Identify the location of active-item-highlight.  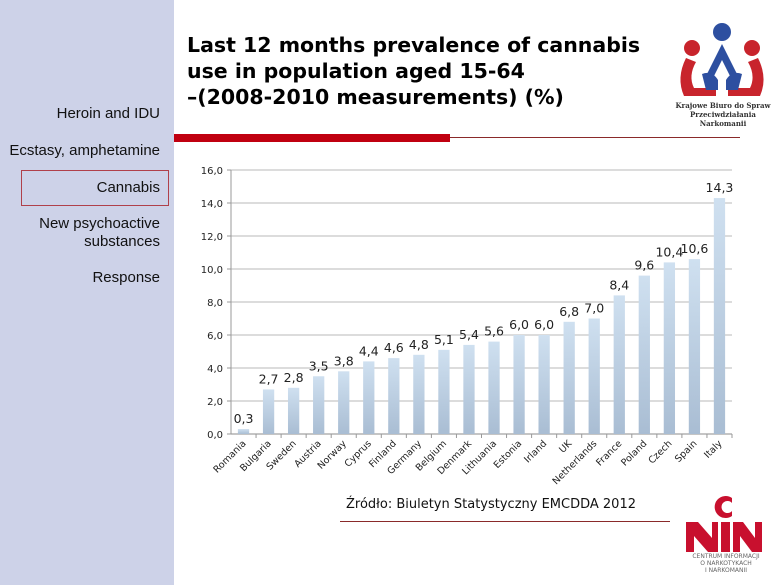
(95, 188).